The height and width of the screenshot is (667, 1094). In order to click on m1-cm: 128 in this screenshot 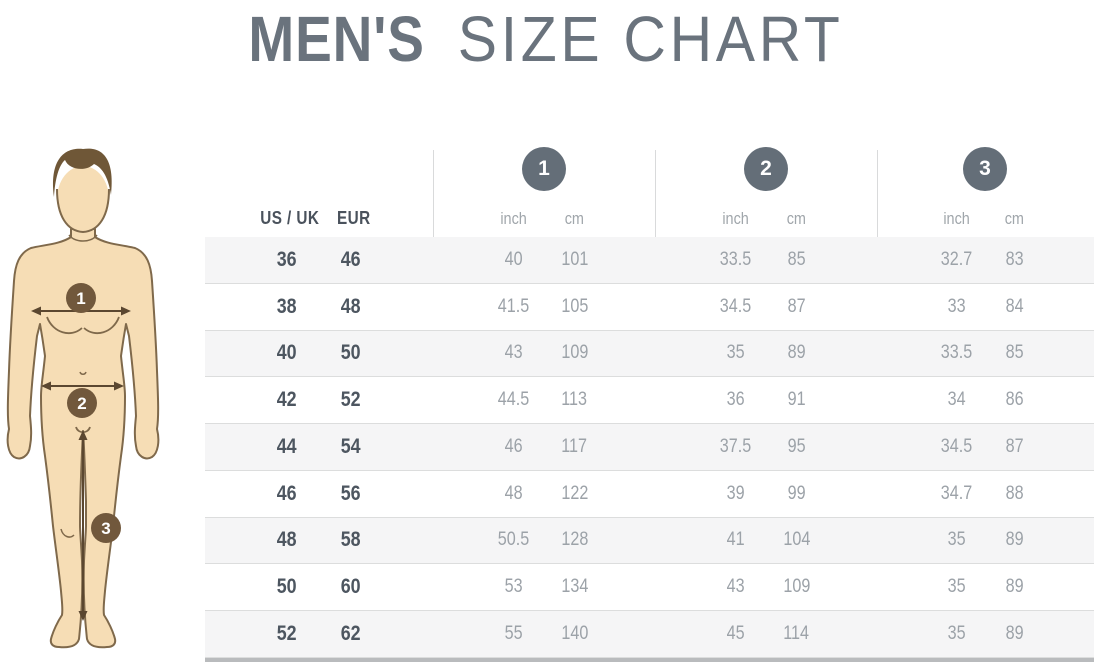, I will do `click(574, 540)`.